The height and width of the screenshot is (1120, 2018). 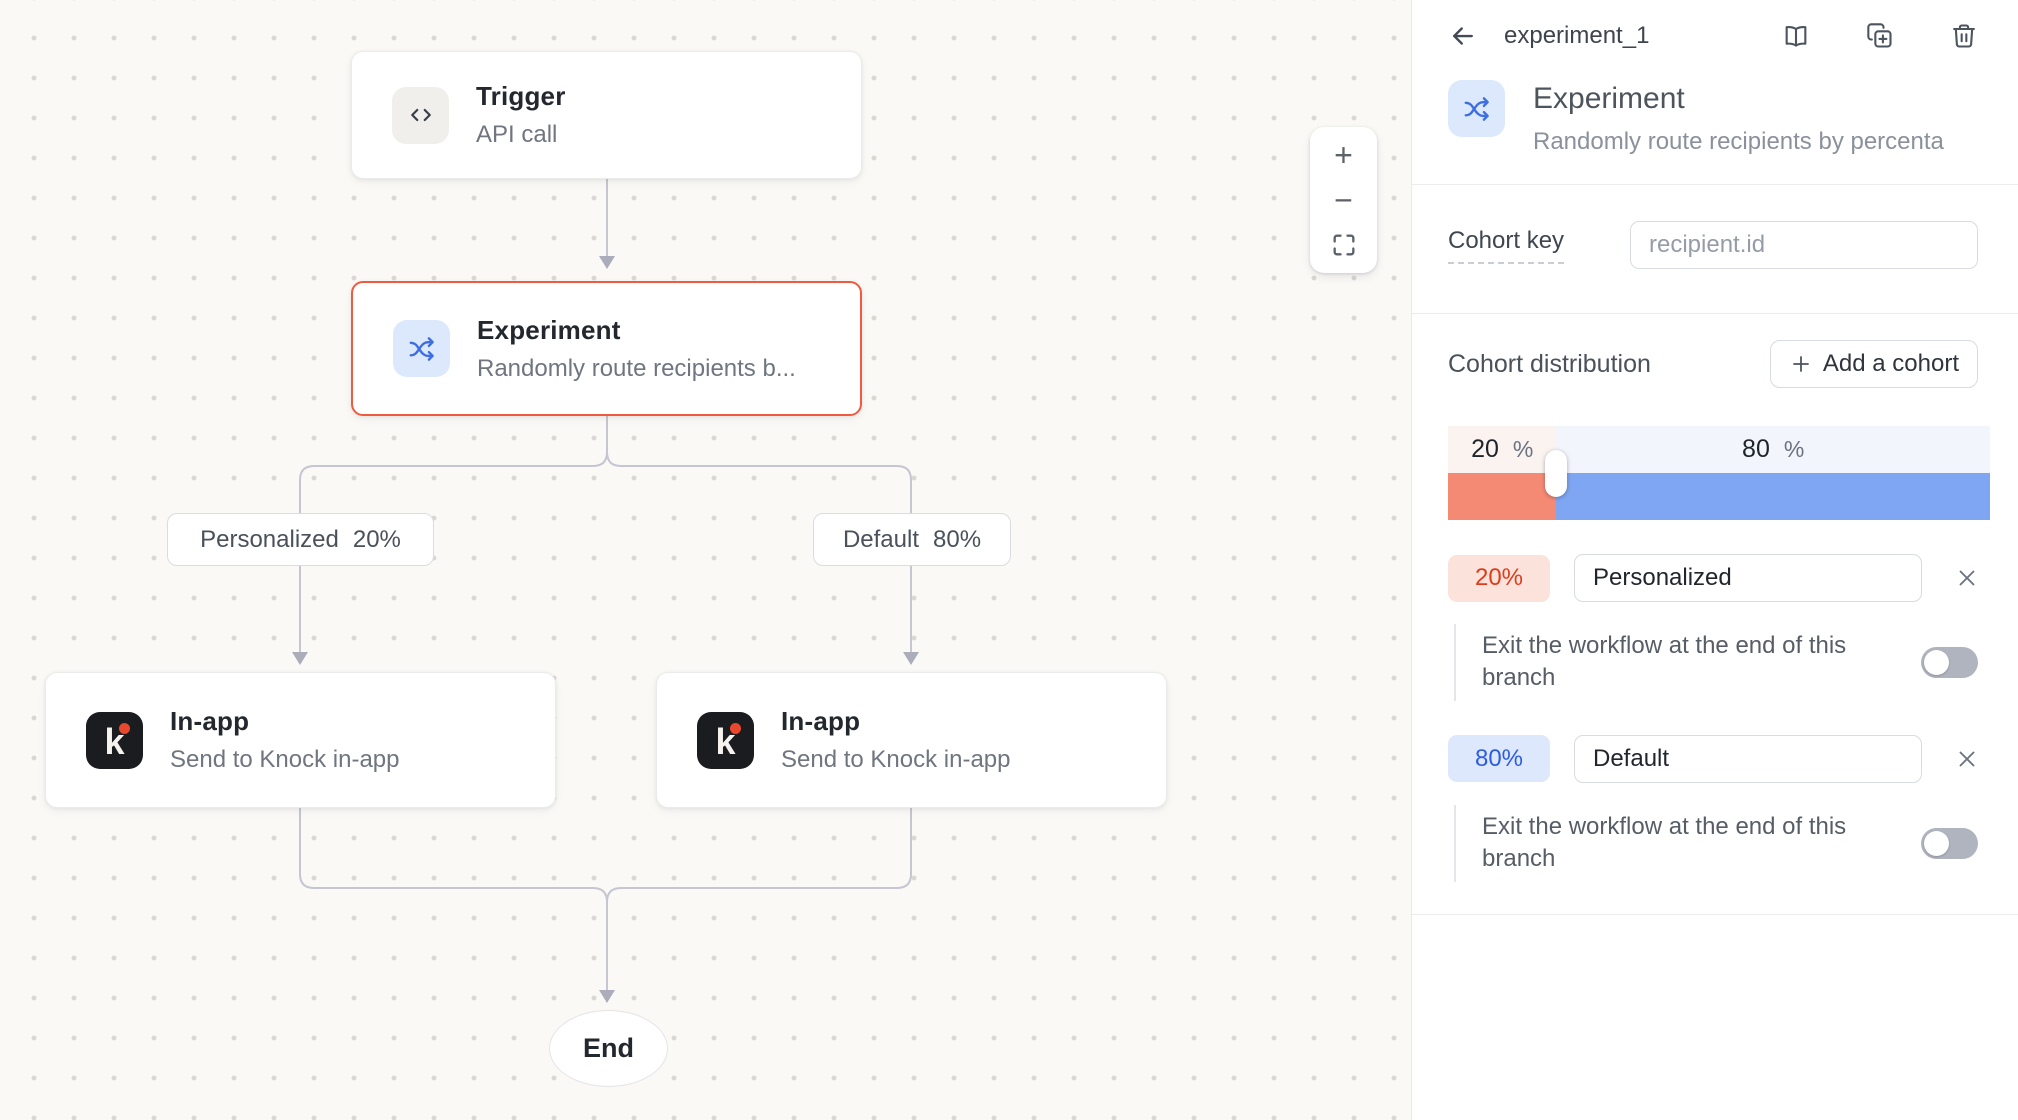 I want to click on minus-icon: −, so click(x=1343, y=199).